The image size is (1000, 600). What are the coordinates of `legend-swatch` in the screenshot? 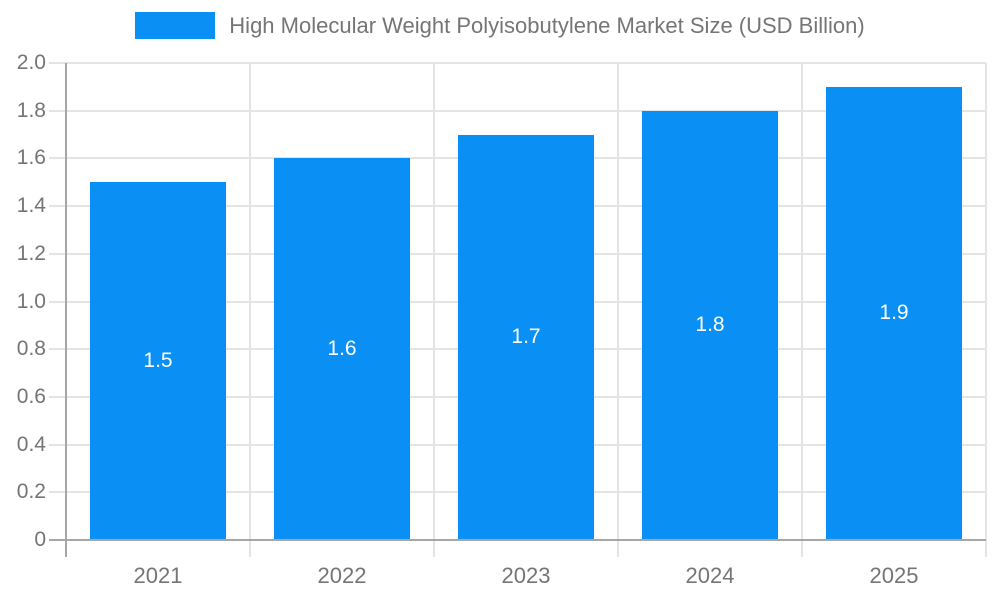 It's located at (175, 25).